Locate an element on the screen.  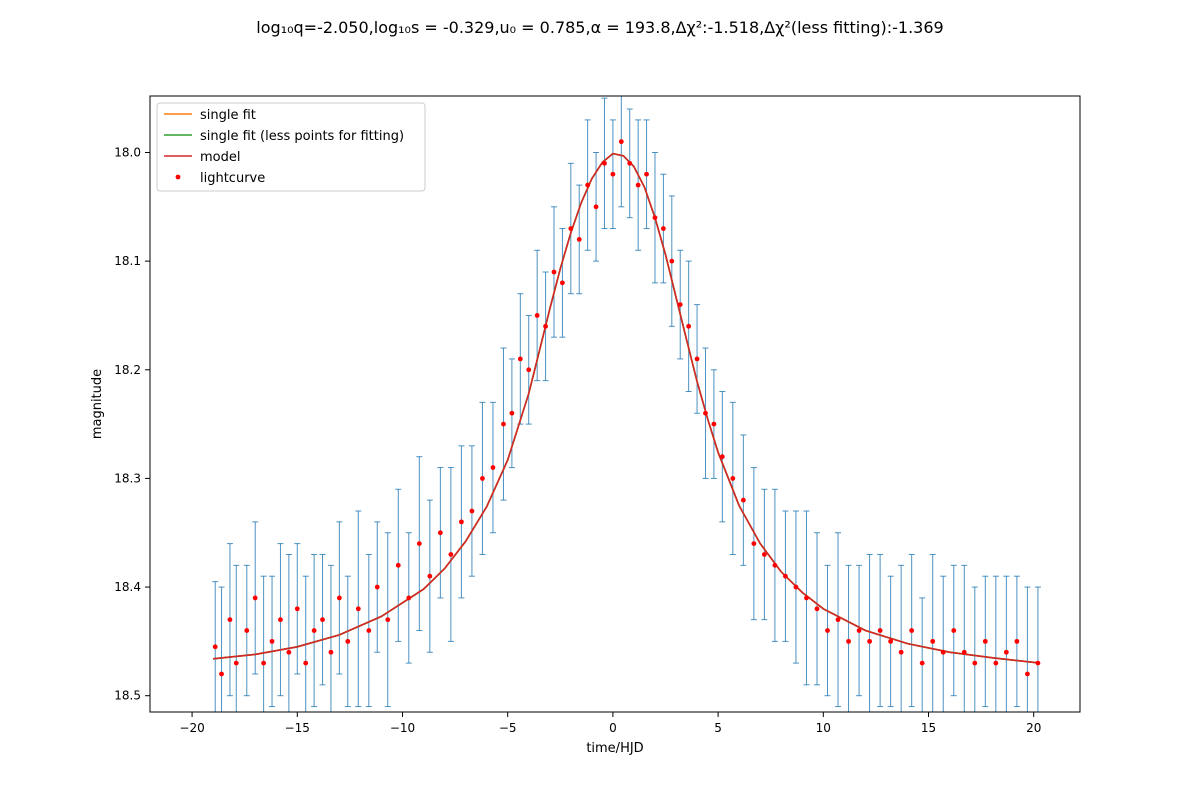
legend-label-single-fit: single fit is located at coordinates (228, 115).